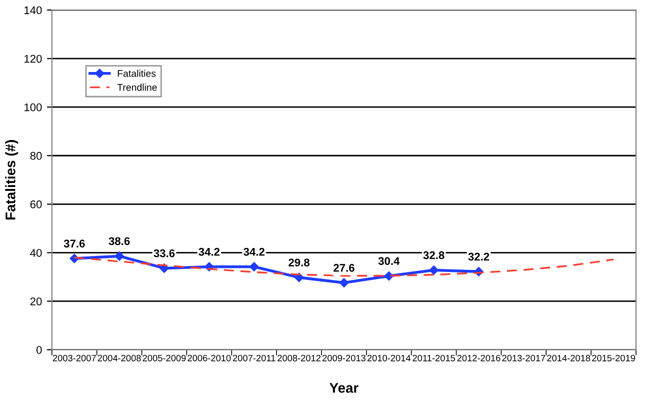 This screenshot has width=649, height=402. Describe the element at coordinates (36, 252) in the screenshot. I see `y-tick-label: 40` at that location.